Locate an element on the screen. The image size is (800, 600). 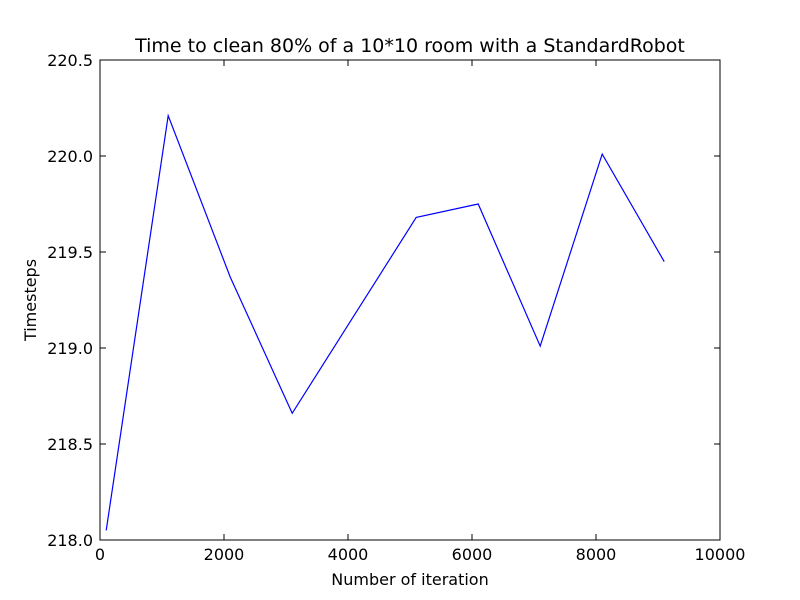
y-axis-label: Timesteps is located at coordinates (30, 300).